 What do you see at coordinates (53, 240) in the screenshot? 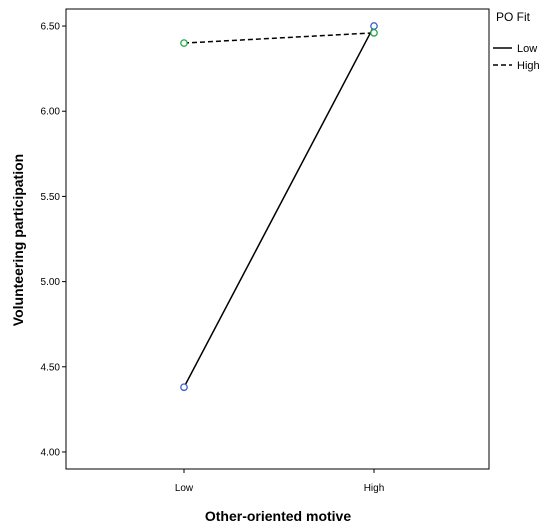
I see `y-axis: 4.00 4.50 5.00 5.50 6.00 6.50` at bounding box center [53, 240].